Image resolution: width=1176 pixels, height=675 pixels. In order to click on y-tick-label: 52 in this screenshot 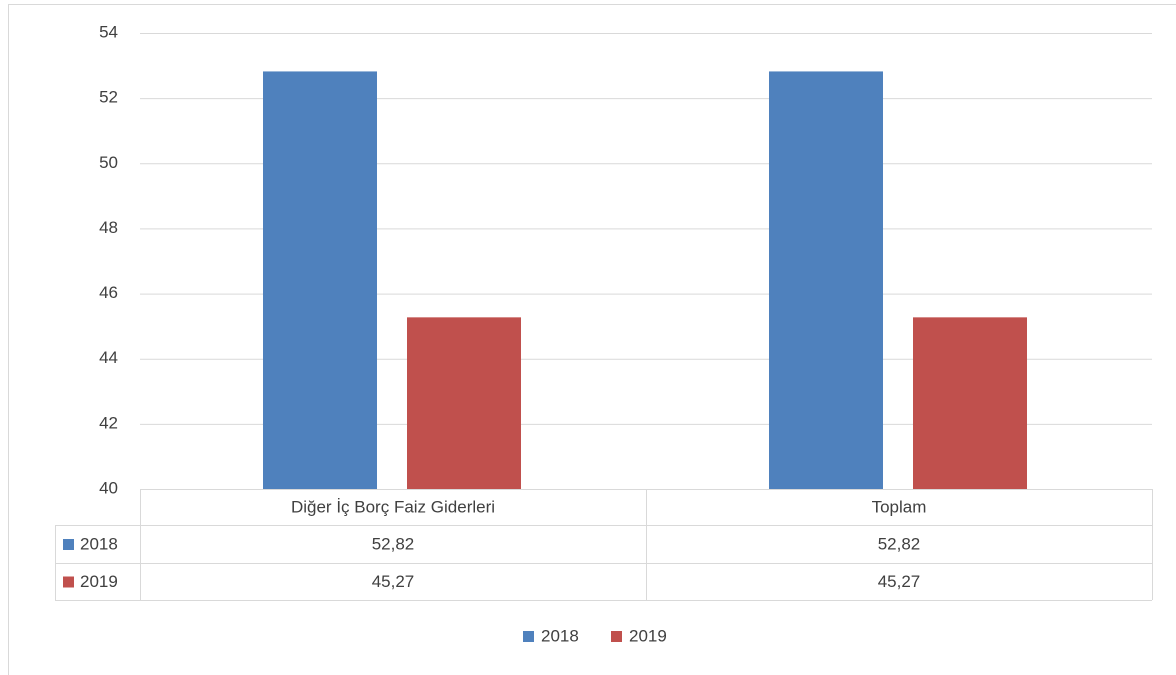, I will do `click(108, 97)`.